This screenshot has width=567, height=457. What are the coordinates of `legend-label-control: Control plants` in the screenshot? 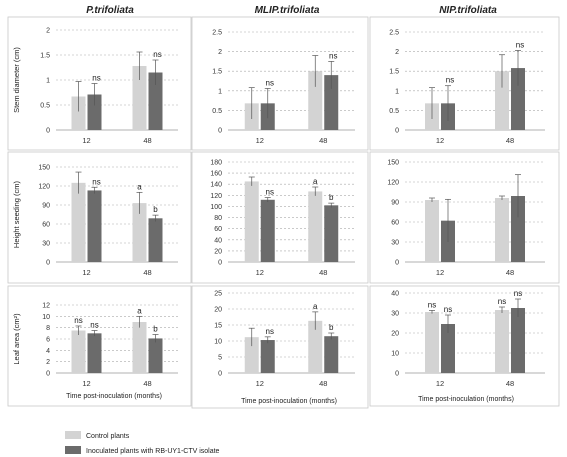 It's located at (108, 436).